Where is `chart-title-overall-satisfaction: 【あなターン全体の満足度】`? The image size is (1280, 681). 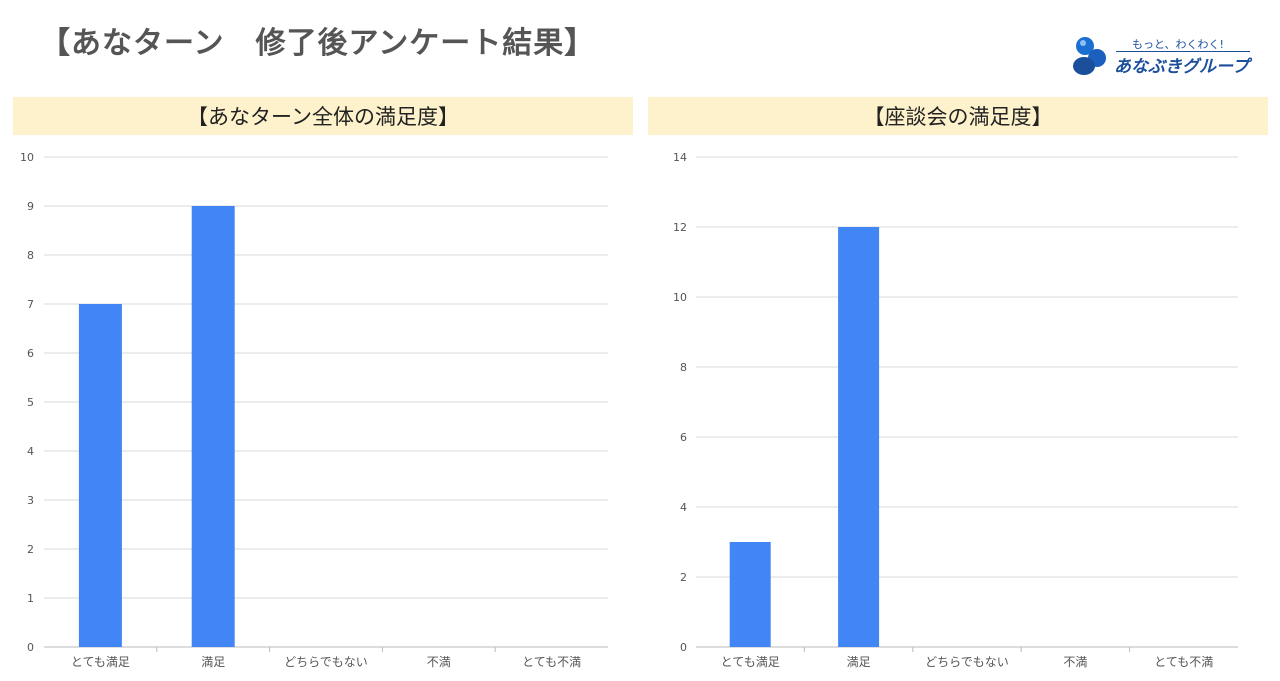
chart-title-overall-satisfaction: 【あなターン全体の満足度】 is located at coordinates (323, 116).